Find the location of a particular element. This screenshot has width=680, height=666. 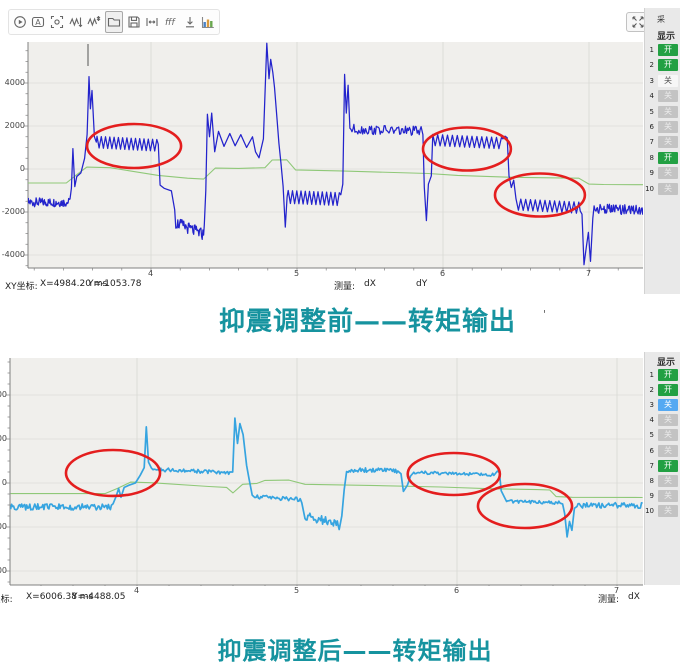

coord-y-value: Y=-4488.05 is located at coordinates (99, 597).